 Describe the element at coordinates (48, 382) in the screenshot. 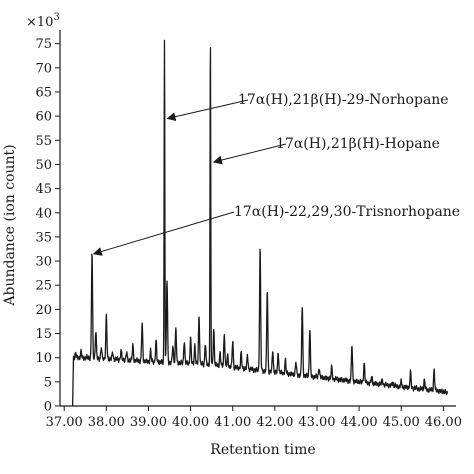

I see `y-tick-label: 5` at that location.